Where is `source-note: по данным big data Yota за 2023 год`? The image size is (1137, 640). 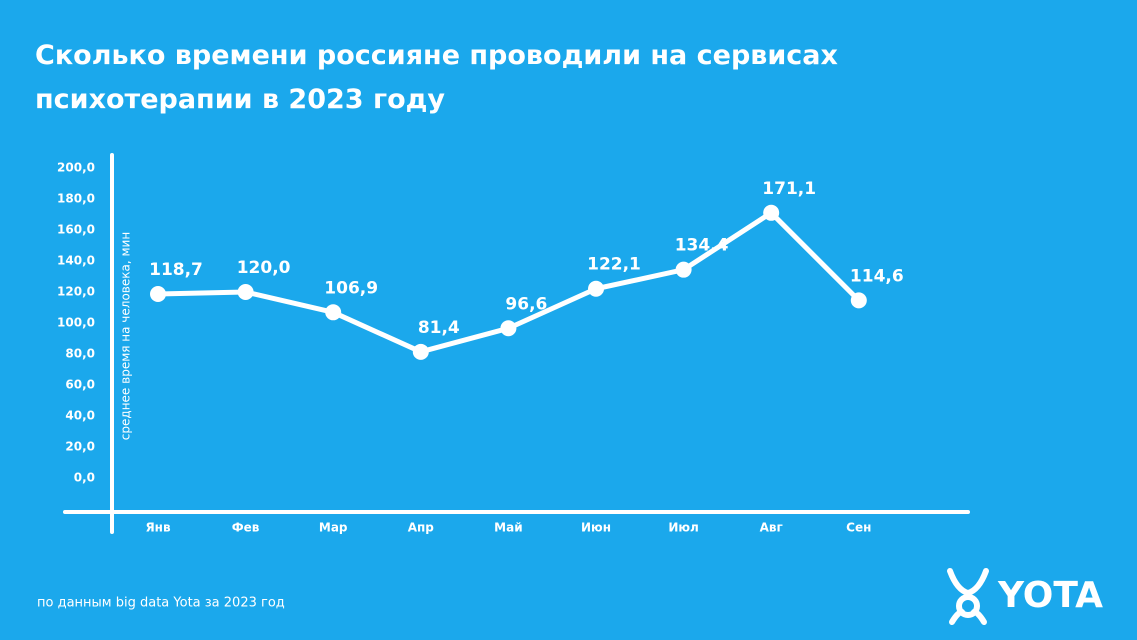 source-note: по данным big data Yota за 2023 год is located at coordinates (161, 603).